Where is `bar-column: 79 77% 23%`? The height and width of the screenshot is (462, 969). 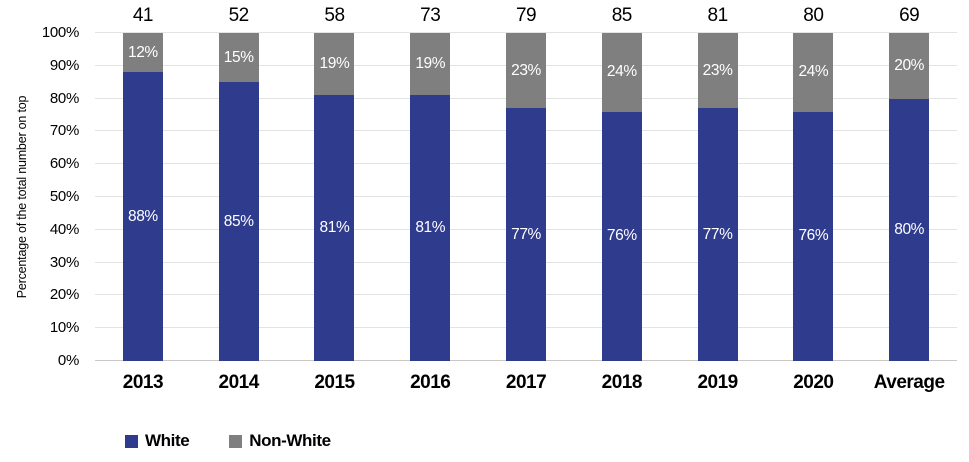
bar-column: 79 77% 23% is located at coordinates (526, 183).